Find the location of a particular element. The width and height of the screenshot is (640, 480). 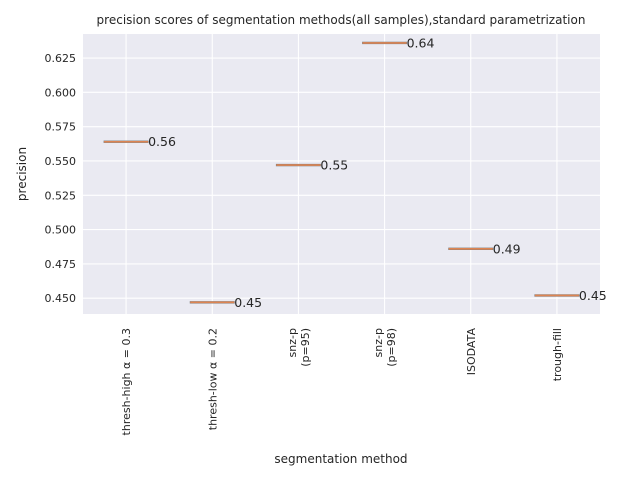

y-tick-label: 0.550 is located at coordinates (61, 161).